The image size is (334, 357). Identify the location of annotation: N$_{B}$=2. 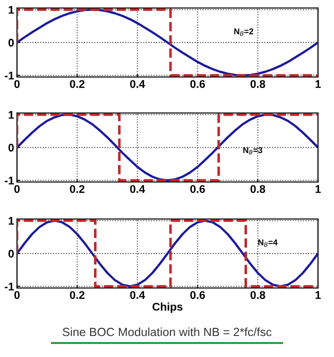
(244, 32).